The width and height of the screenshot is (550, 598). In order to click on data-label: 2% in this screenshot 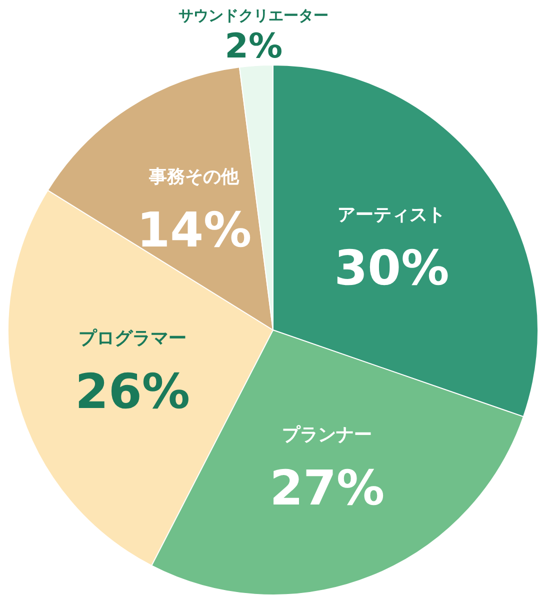, I will do `click(253, 46)`.